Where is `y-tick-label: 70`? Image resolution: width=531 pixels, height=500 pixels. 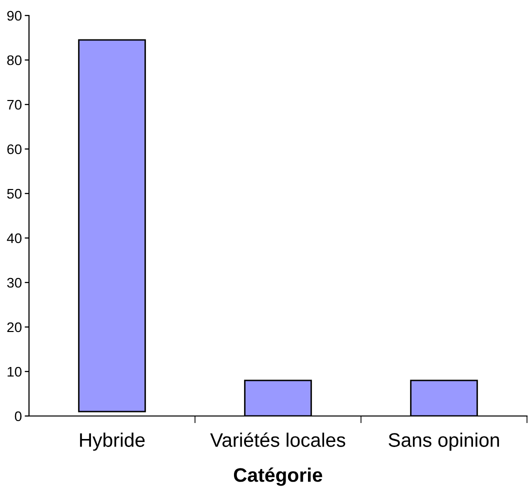
y-tick-label: 70 is located at coordinates (14, 105).